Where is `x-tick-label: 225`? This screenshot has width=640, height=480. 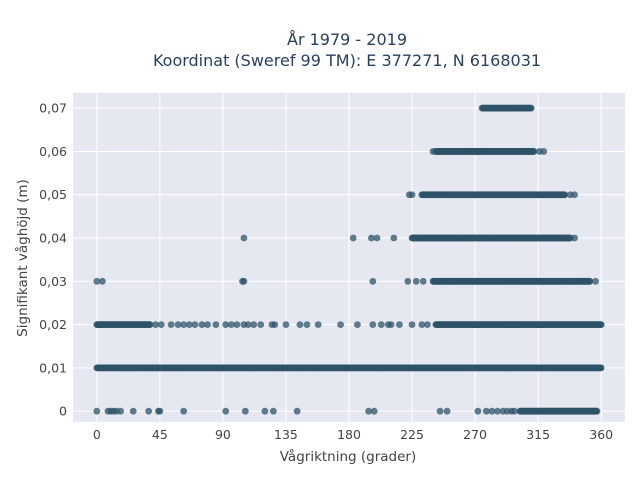 x-tick-label: 225 is located at coordinates (412, 434).